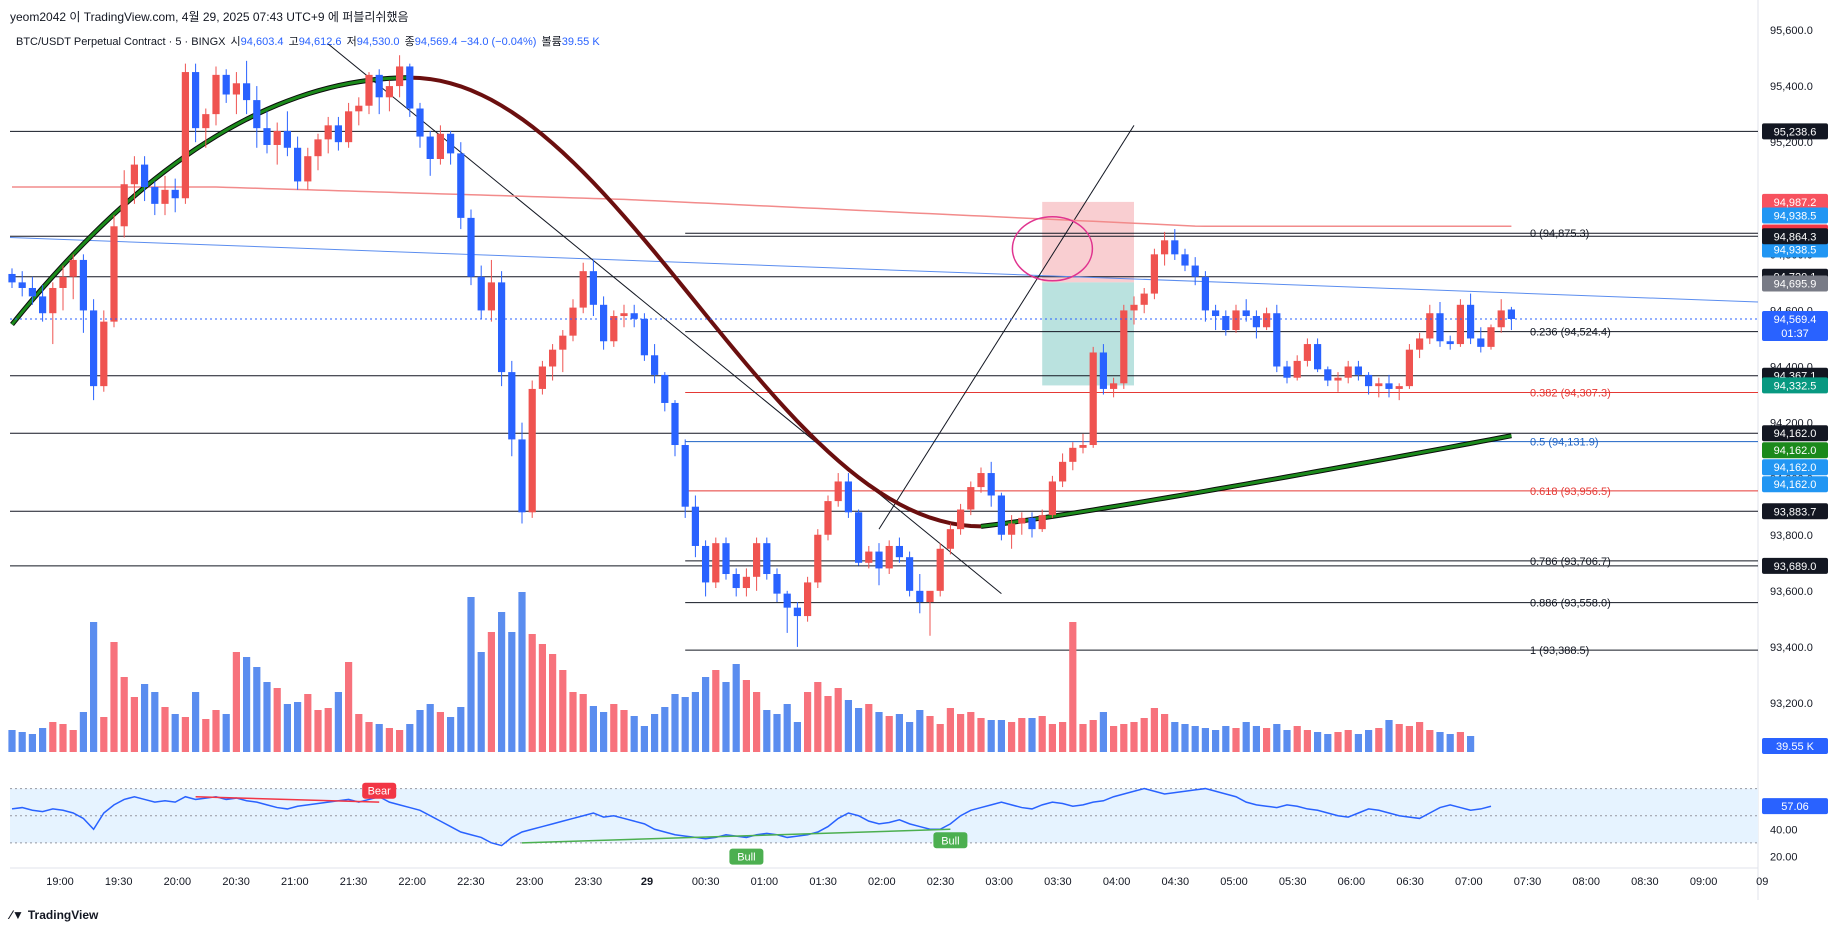 This screenshot has width=1835, height=931. What do you see at coordinates (1410, 882) in the screenshot?
I see `time-tick-label: 06:30` at bounding box center [1410, 882].